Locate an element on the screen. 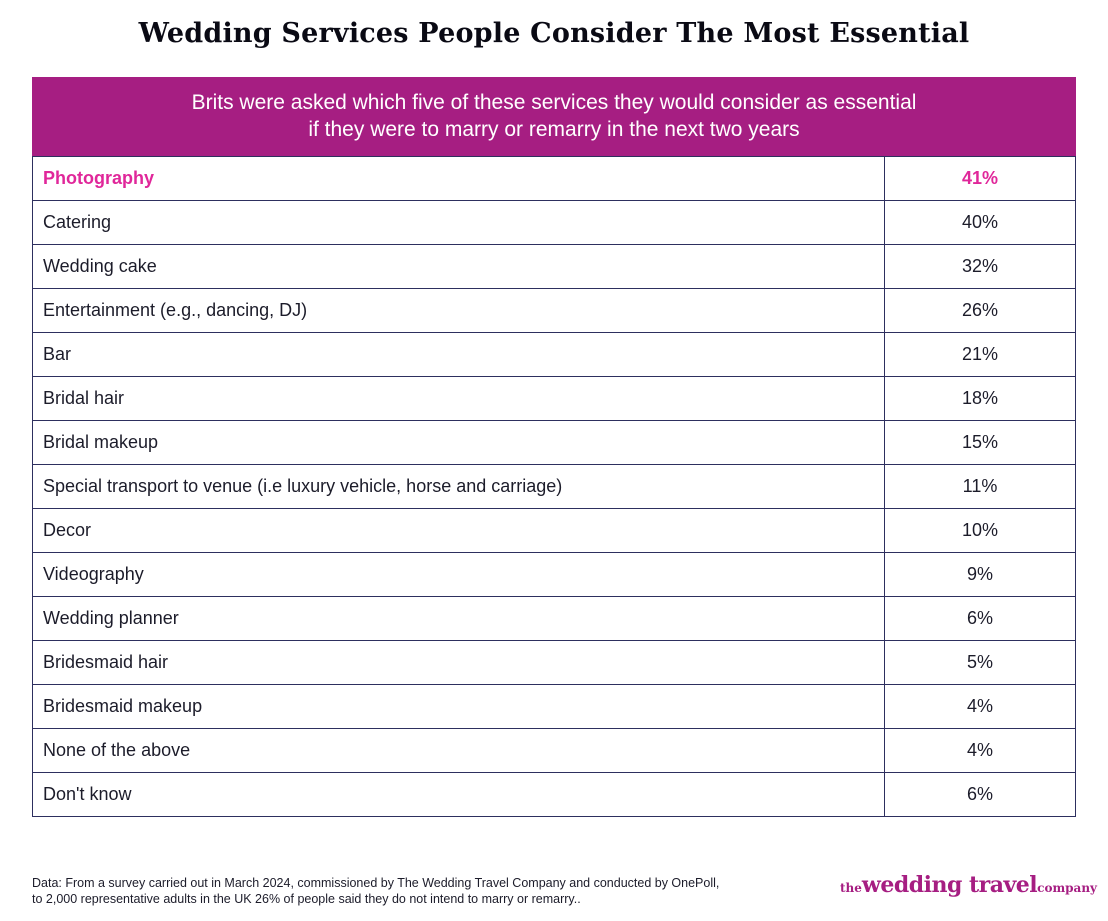 The image size is (1108, 921). table-row: Don't know 6% is located at coordinates (554, 794).